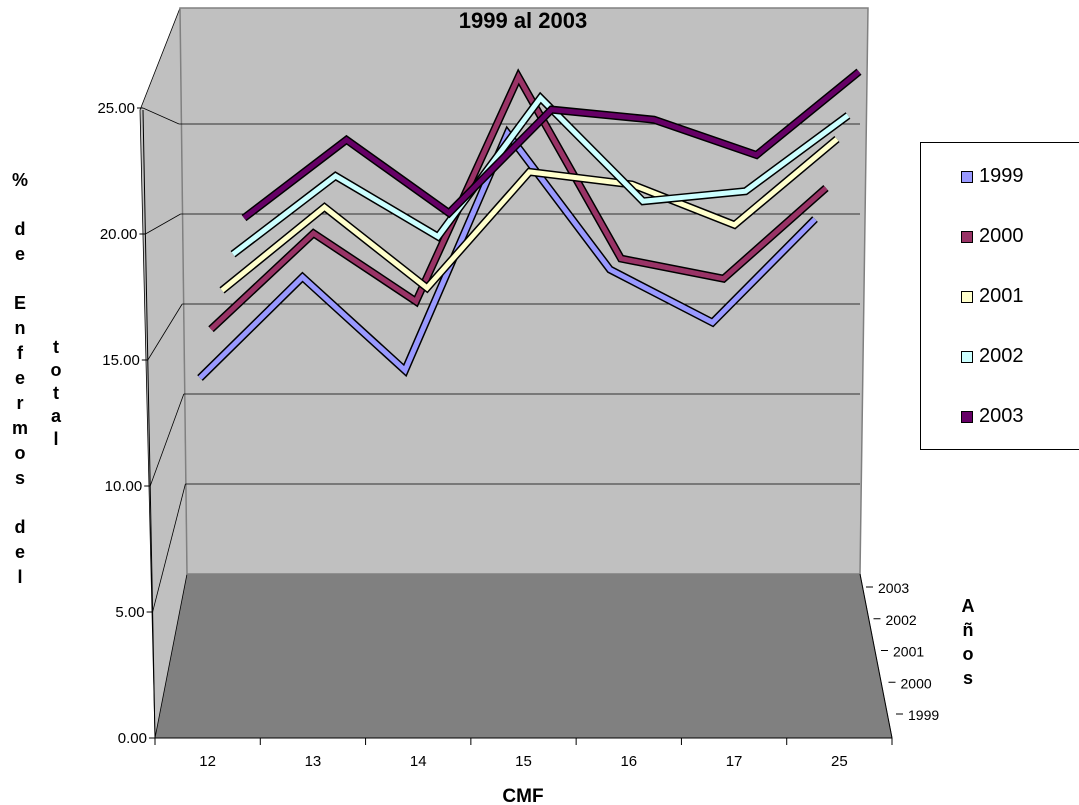  What do you see at coordinates (20, 428) in the screenshot?
I see `y-axis-title-char: m` at bounding box center [20, 428].